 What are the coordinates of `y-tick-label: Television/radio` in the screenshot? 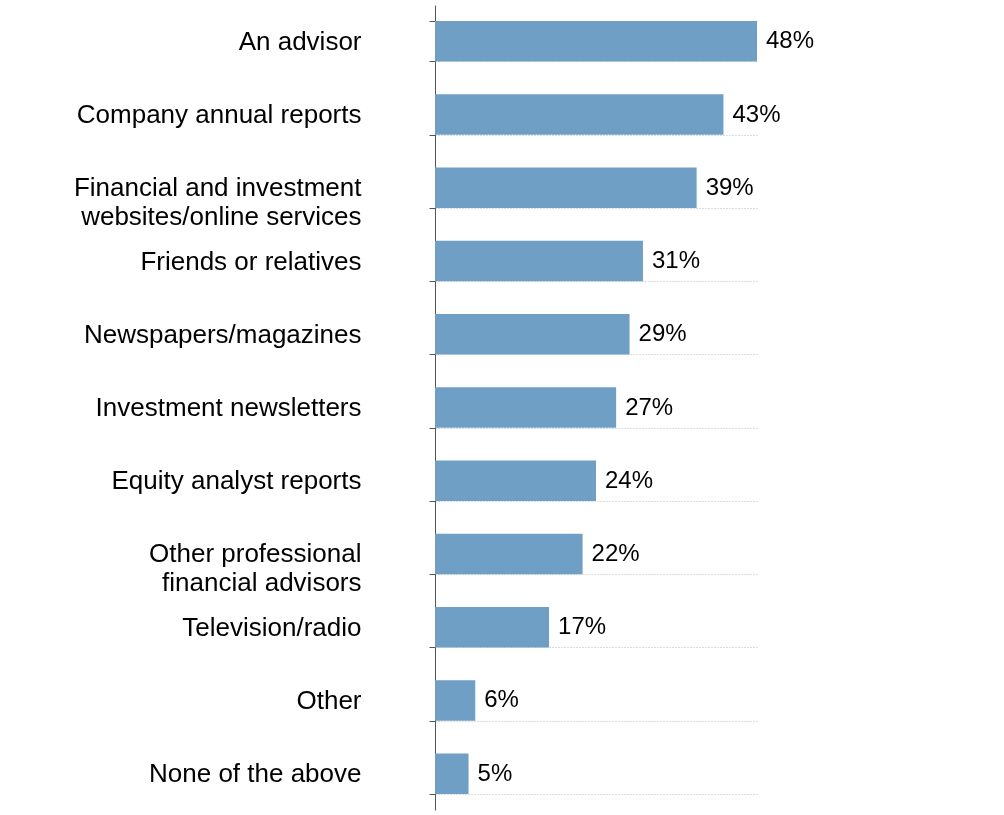 It's located at (272, 626).